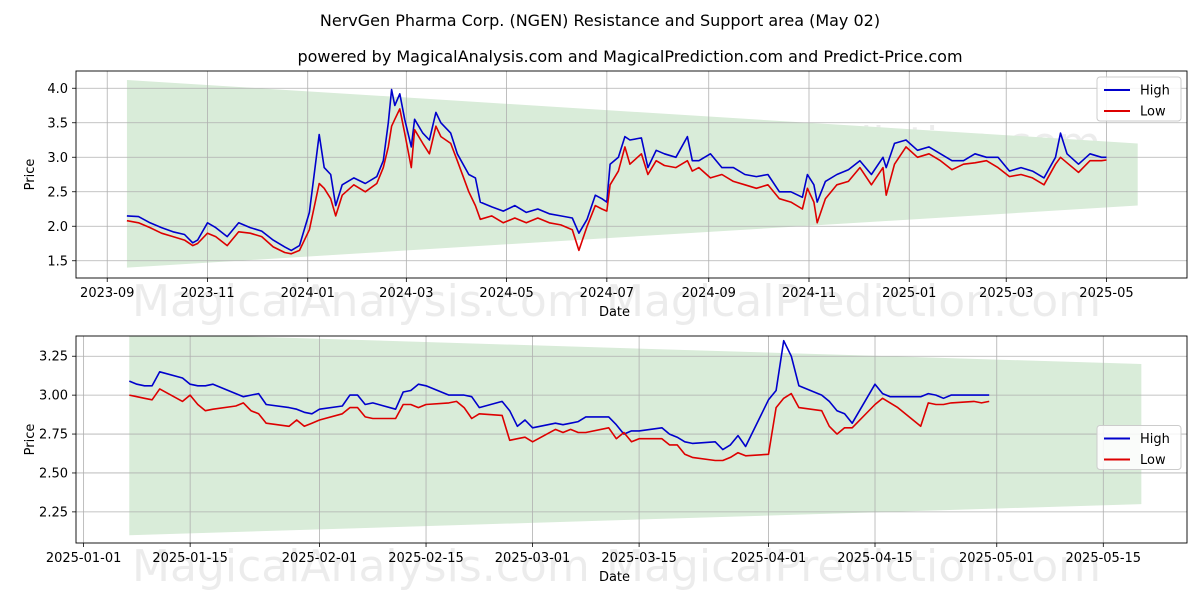 This screenshot has height=600, width=1200. I want to click on y-tick-label: 3.00, so click(53, 396).